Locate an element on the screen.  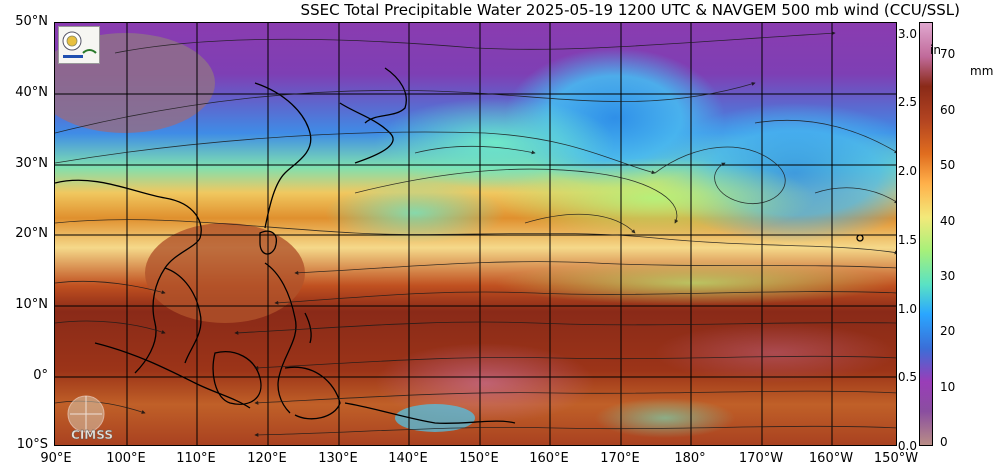
mm-tick-60: 60 is located at coordinates (948, 110).